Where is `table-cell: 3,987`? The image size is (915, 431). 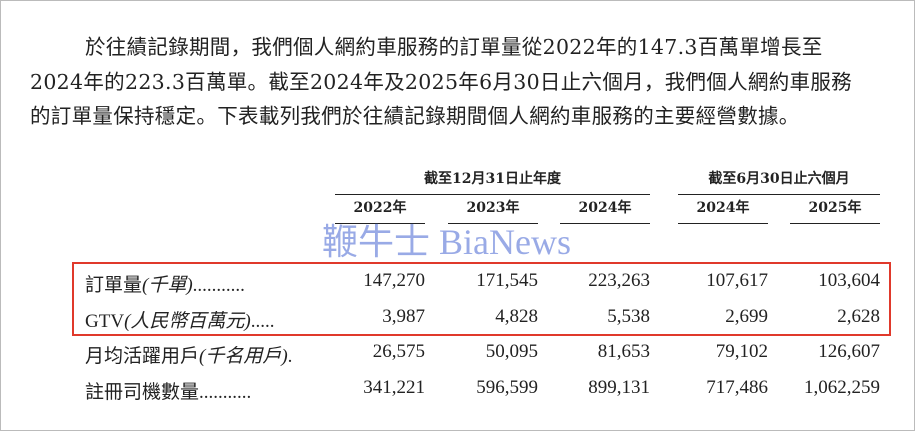
table-cell: 3,987 is located at coordinates (403, 316).